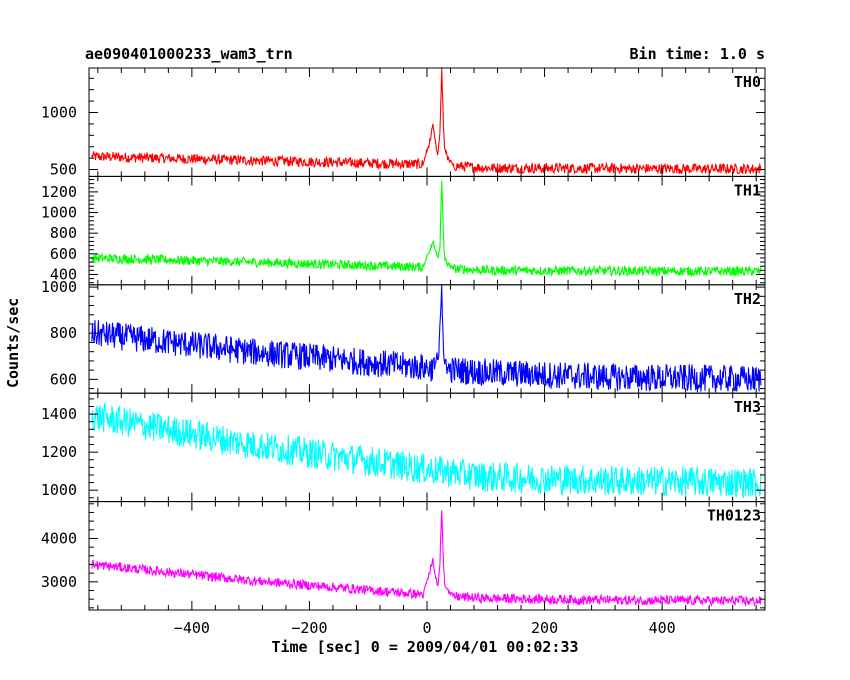 This screenshot has height=680, width=850. Describe the element at coordinates (747, 82) in the screenshot. I see `panel-label-TH0: TH0` at that location.